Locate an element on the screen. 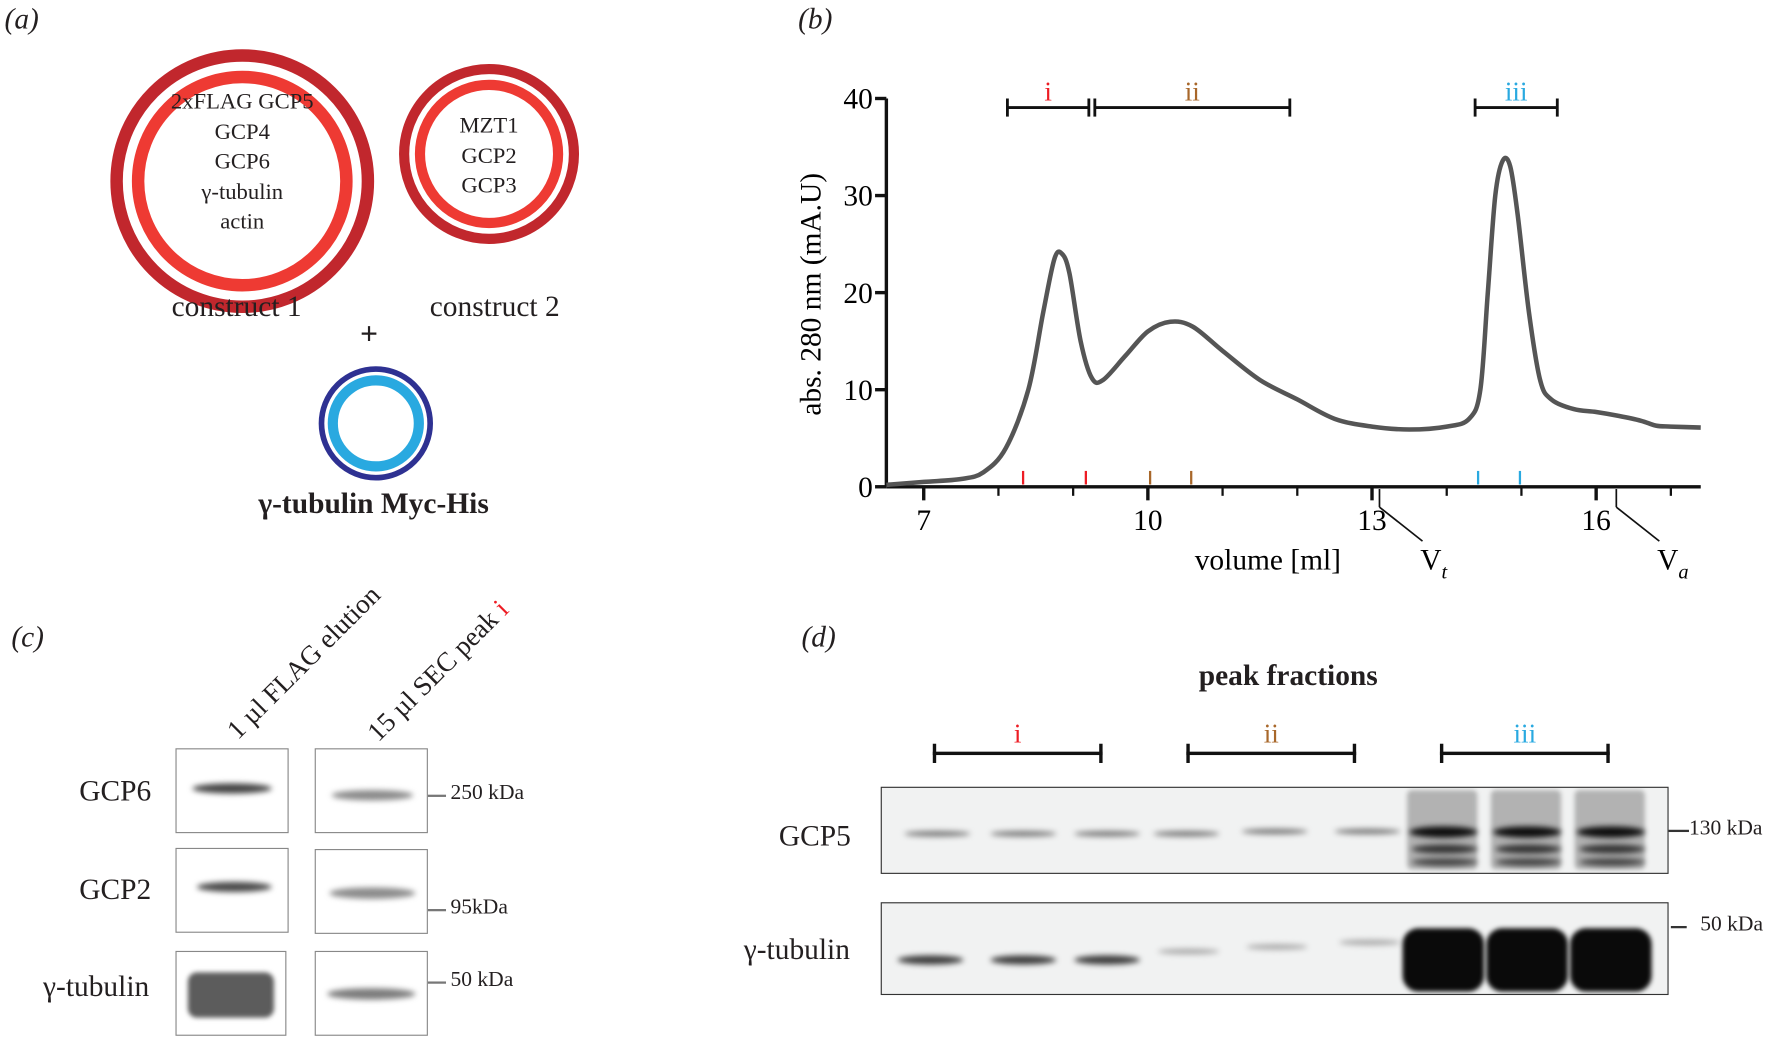  construct1-contents: 2xFLAG GCP5 GCP4 GCP6 γ-tubulin actin is located at coordinates (242, 162).